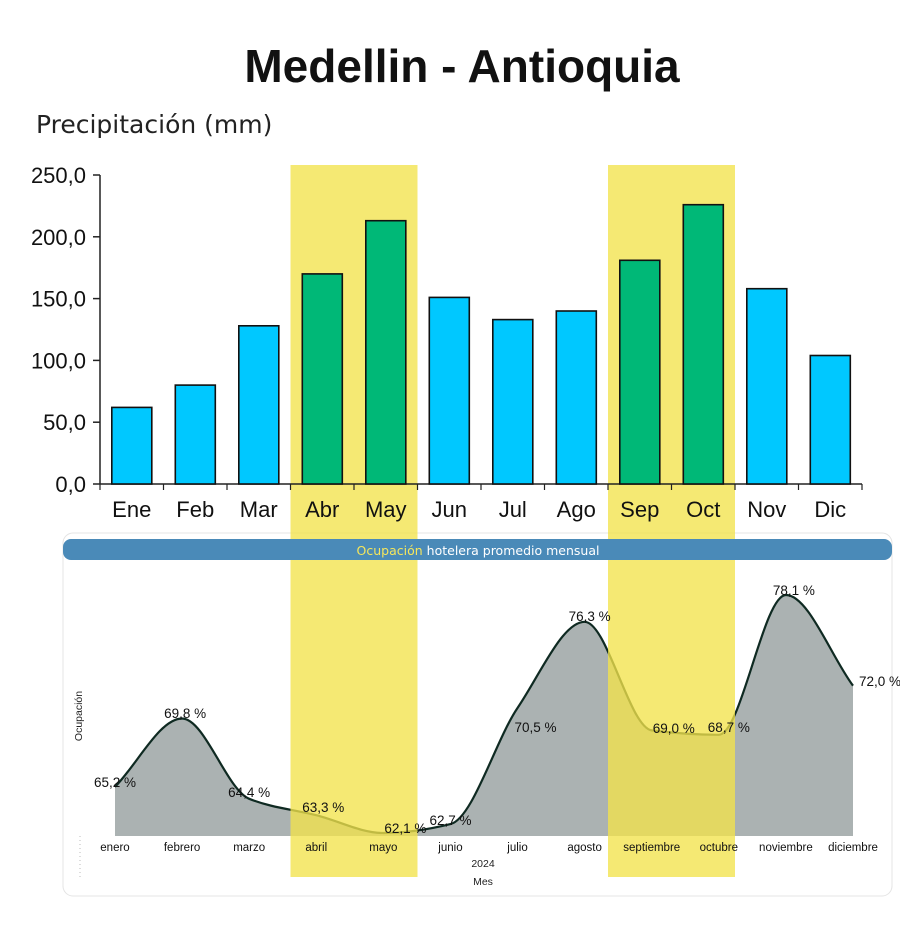 The width and height of the screenshot is (900, 927). What do you see at coordinates (405, 828) in the screenshot?
I see `occupancy-value-label: 62,1 %` at bounding box center [405, 828].